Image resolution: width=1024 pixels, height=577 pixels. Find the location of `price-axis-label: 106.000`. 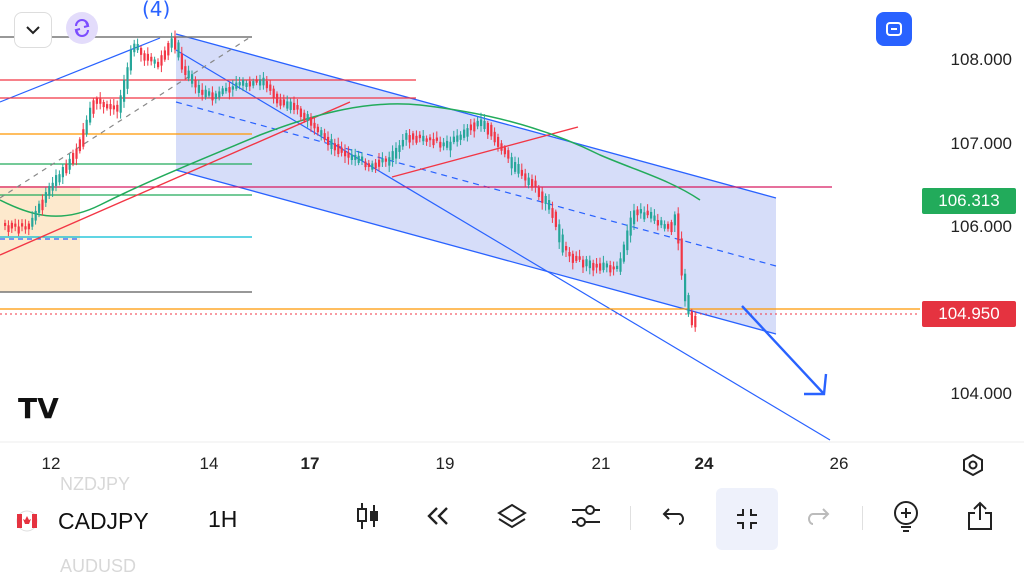

price-axis-label: 106.000 is located at coordinates (981, 226).